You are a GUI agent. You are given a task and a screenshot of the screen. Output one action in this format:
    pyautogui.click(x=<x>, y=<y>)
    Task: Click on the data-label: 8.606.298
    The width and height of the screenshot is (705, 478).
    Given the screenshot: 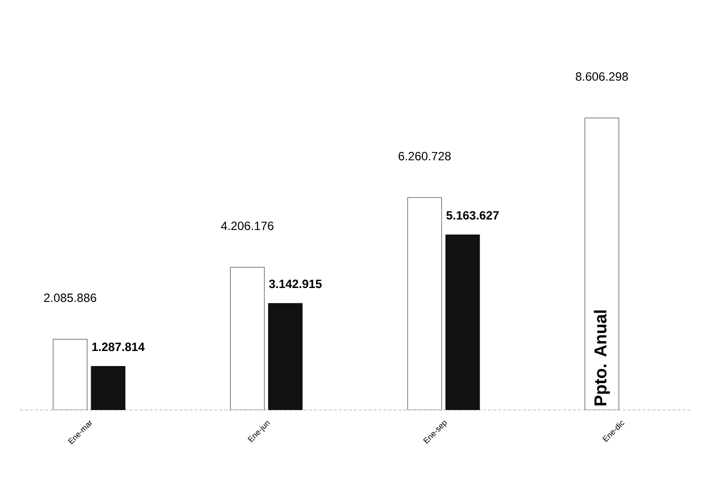 What is the action you would take?
    pyautogui.click(x=602, y=76)
    